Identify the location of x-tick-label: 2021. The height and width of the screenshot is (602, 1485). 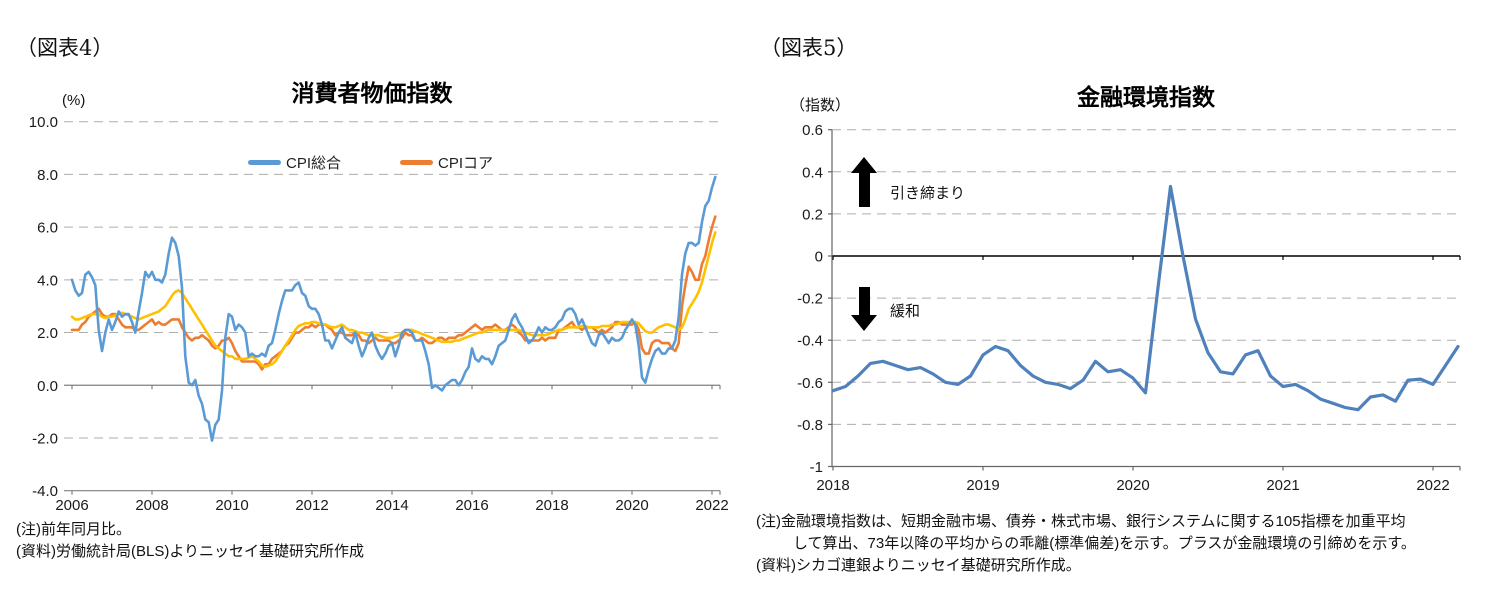
(1282, 485).